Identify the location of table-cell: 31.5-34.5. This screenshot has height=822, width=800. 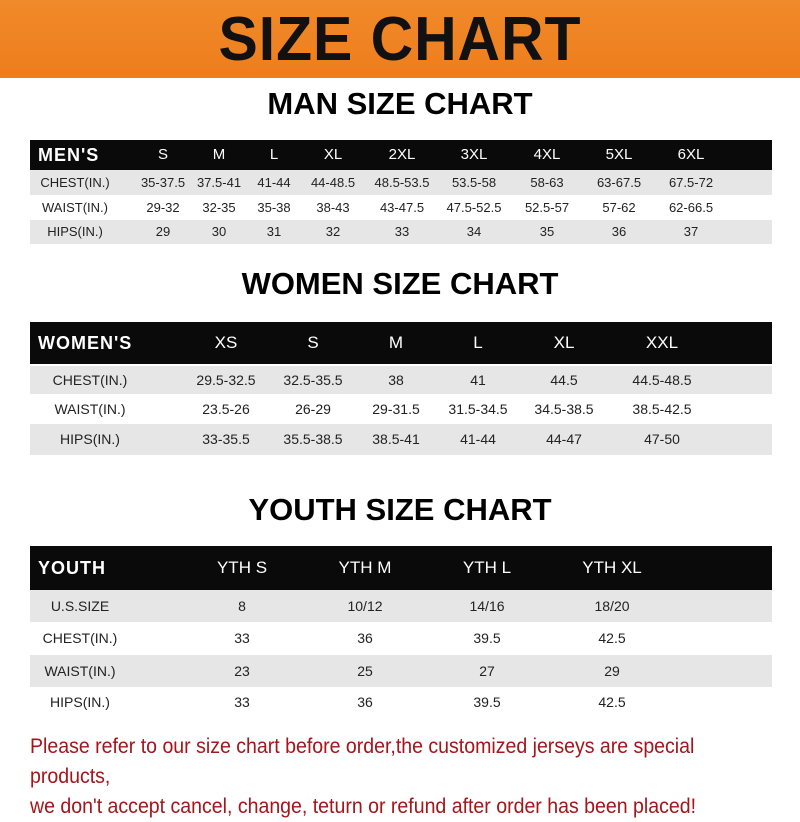
(478, 409).